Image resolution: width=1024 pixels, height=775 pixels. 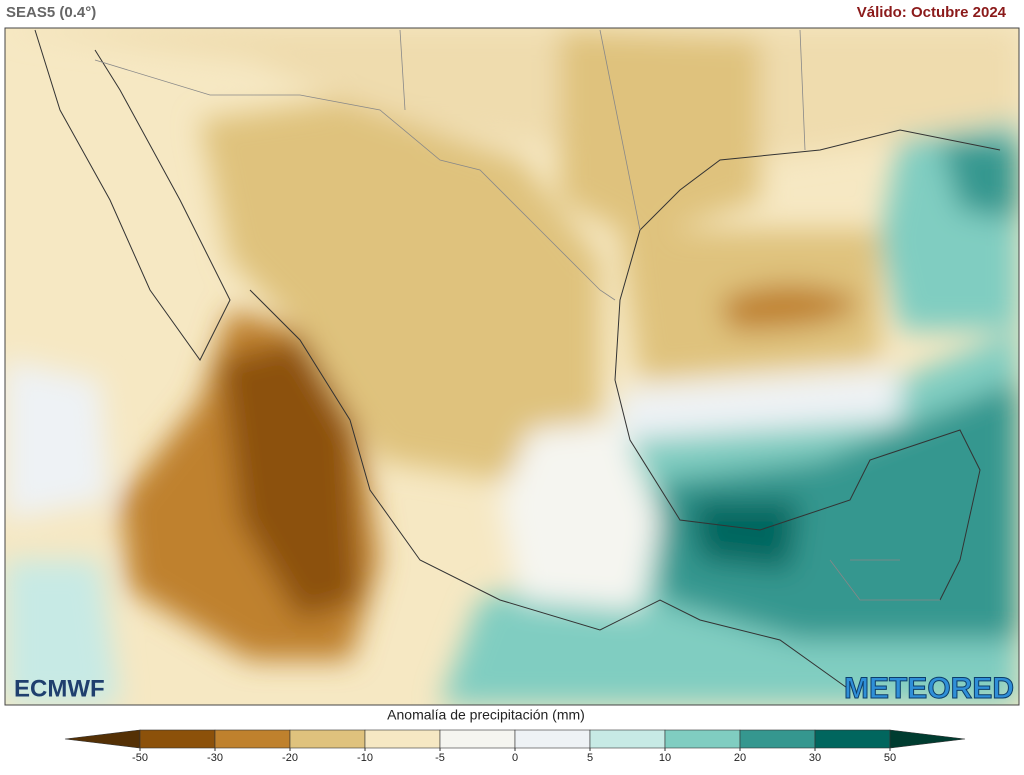 What do you see at coordinates (215, 758) in the screenshot?
I see `colorbar-tick-label: -30` at bounding box center [215, 758].